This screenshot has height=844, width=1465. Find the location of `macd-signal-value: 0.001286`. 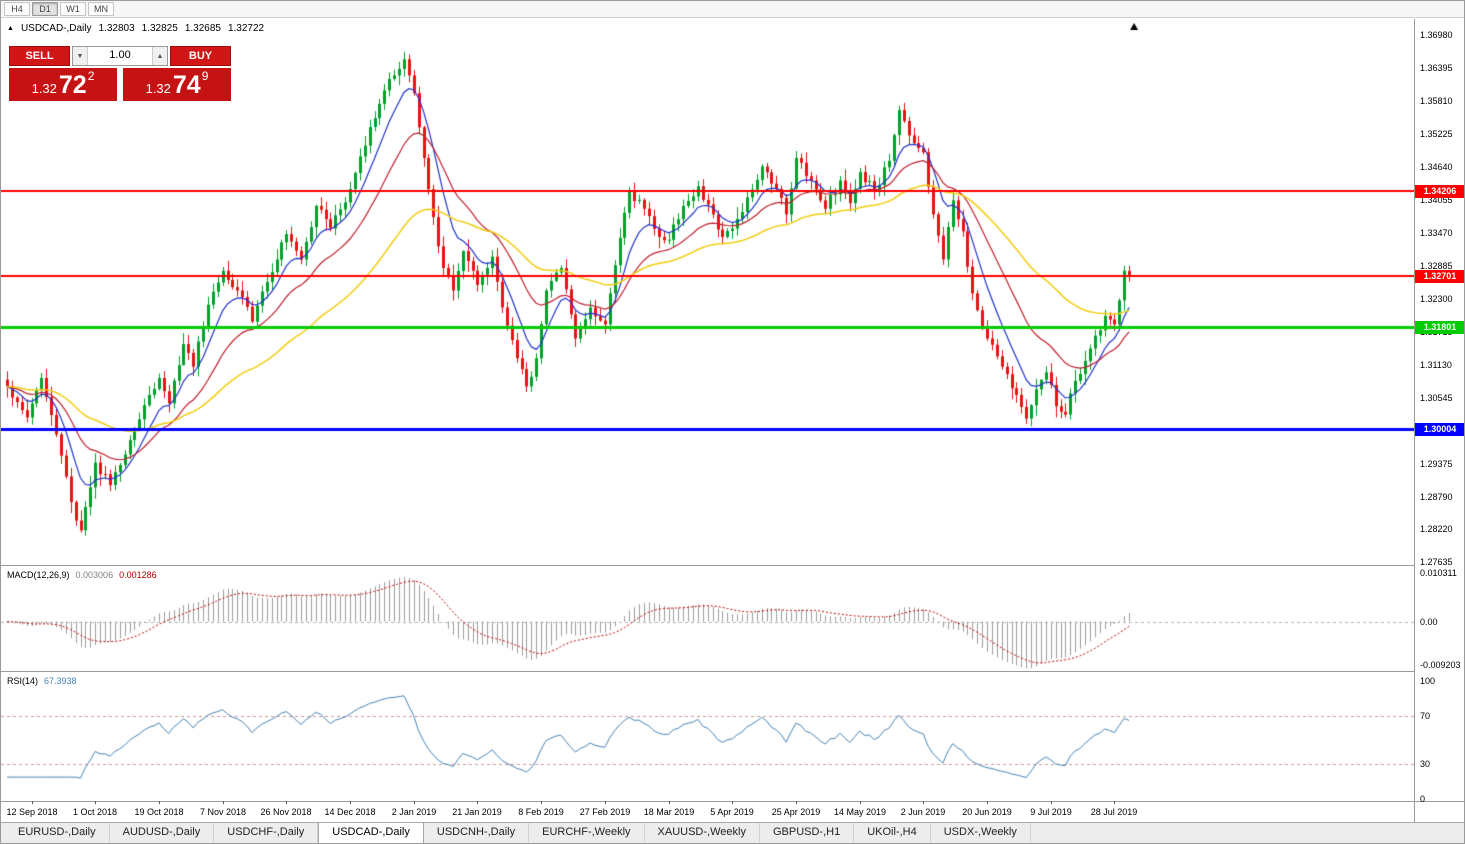

macd-signal-value: 0.001286 is located at coordinates (138, 575).